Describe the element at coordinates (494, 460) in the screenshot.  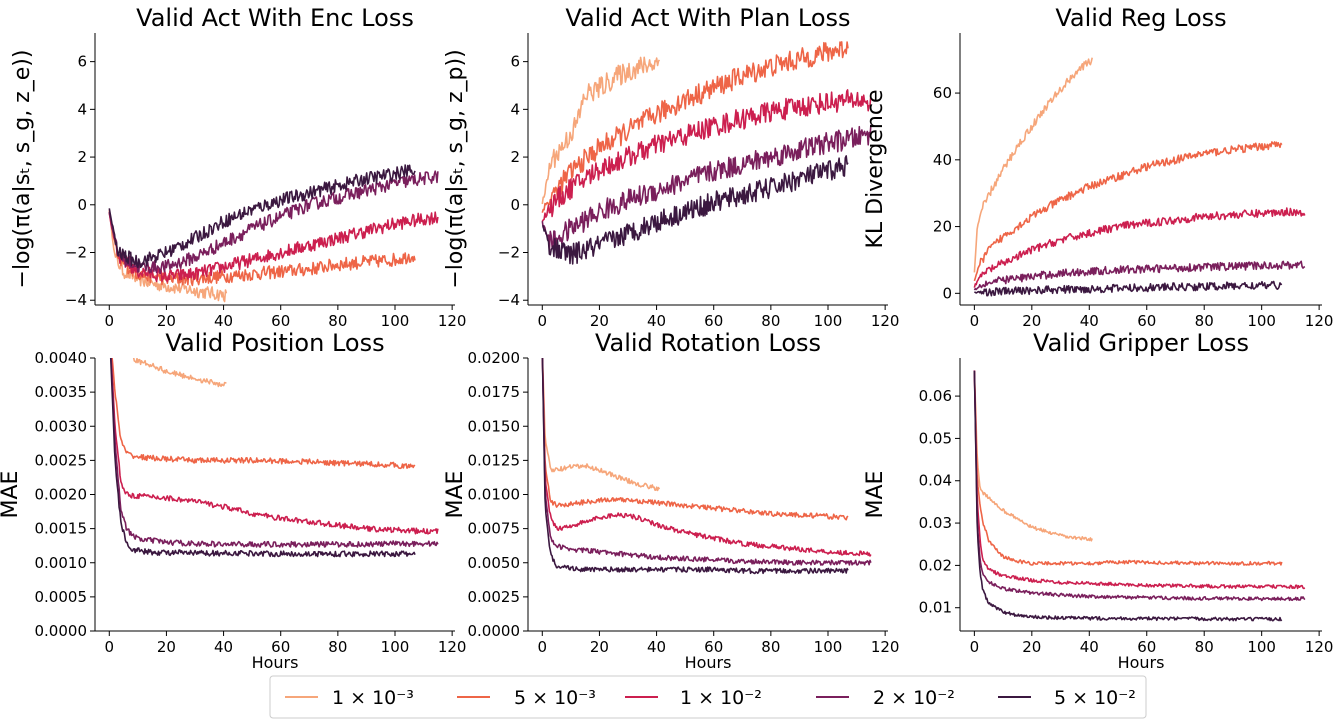
I see `y-tick-label: 0.0125` at that location.